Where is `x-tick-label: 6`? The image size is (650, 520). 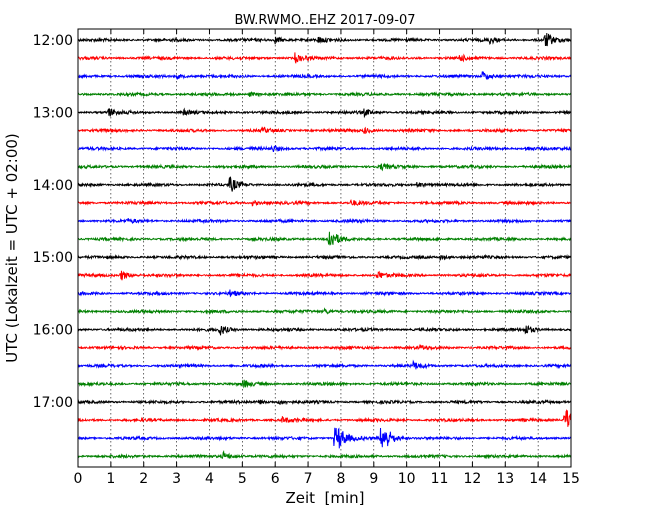
x-tick-label: 6 is located at coordinates (275, 479).